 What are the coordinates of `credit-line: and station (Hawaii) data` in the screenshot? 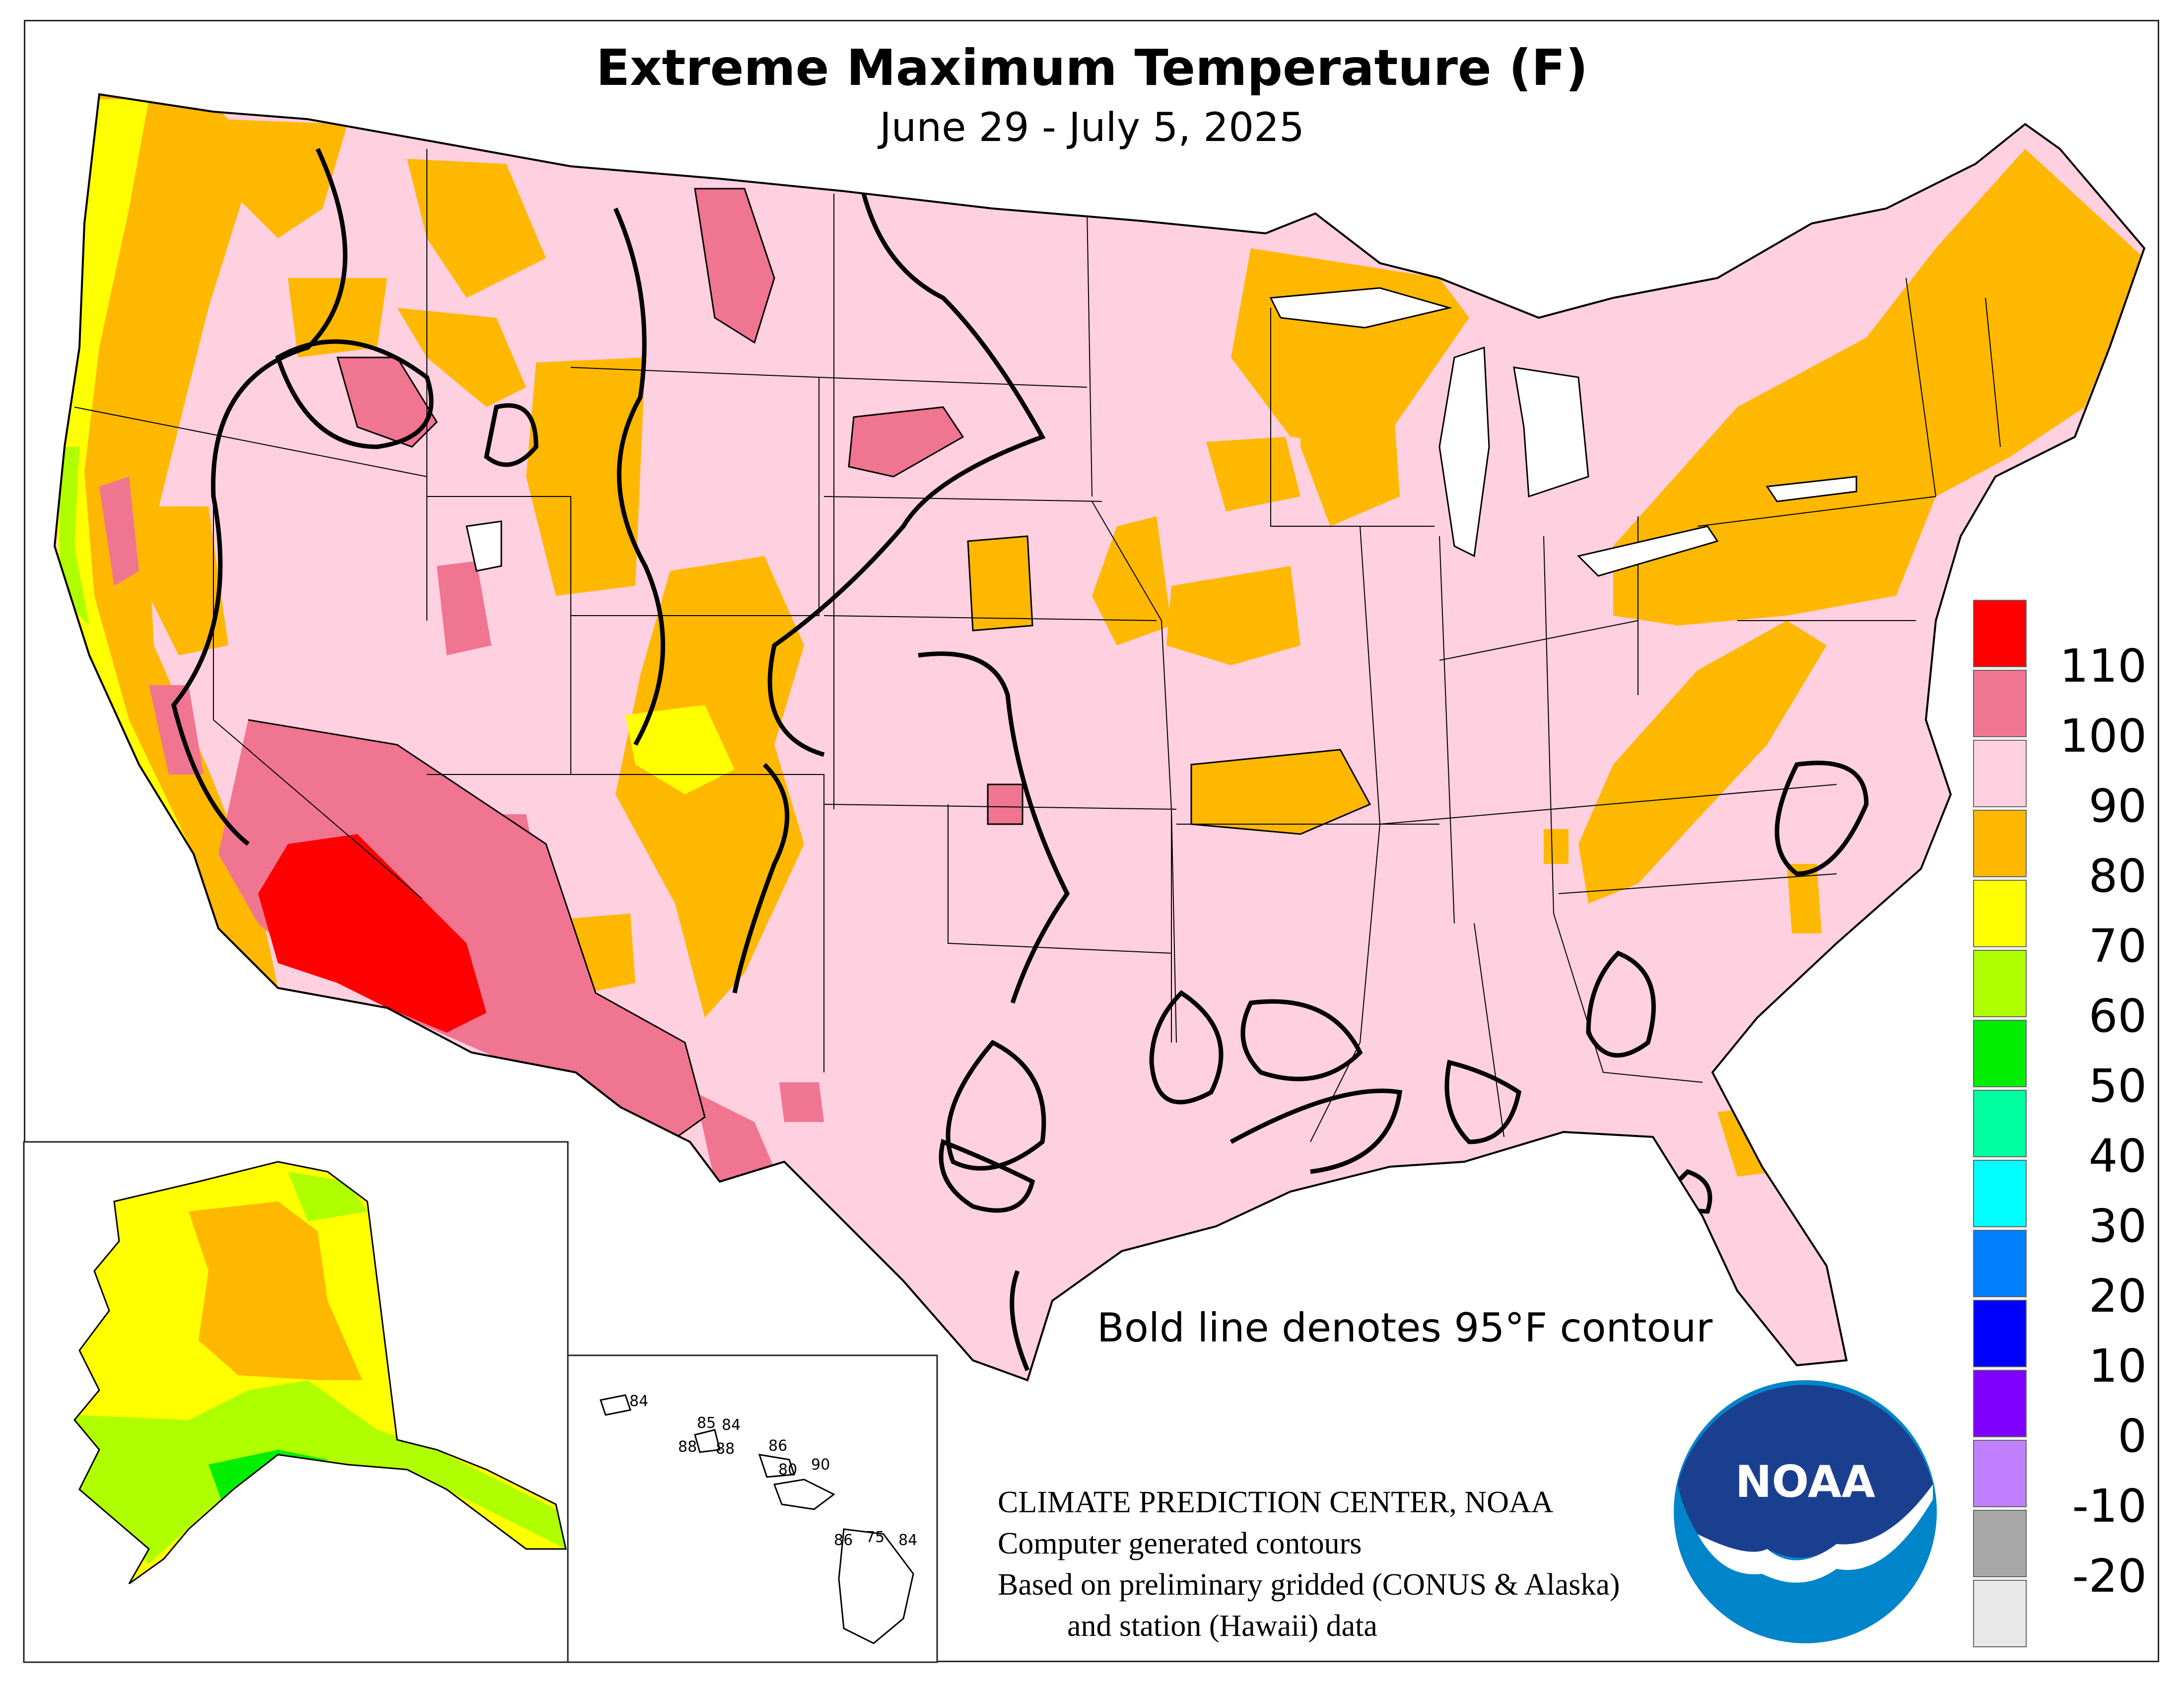 It's located at (1222, 1626).